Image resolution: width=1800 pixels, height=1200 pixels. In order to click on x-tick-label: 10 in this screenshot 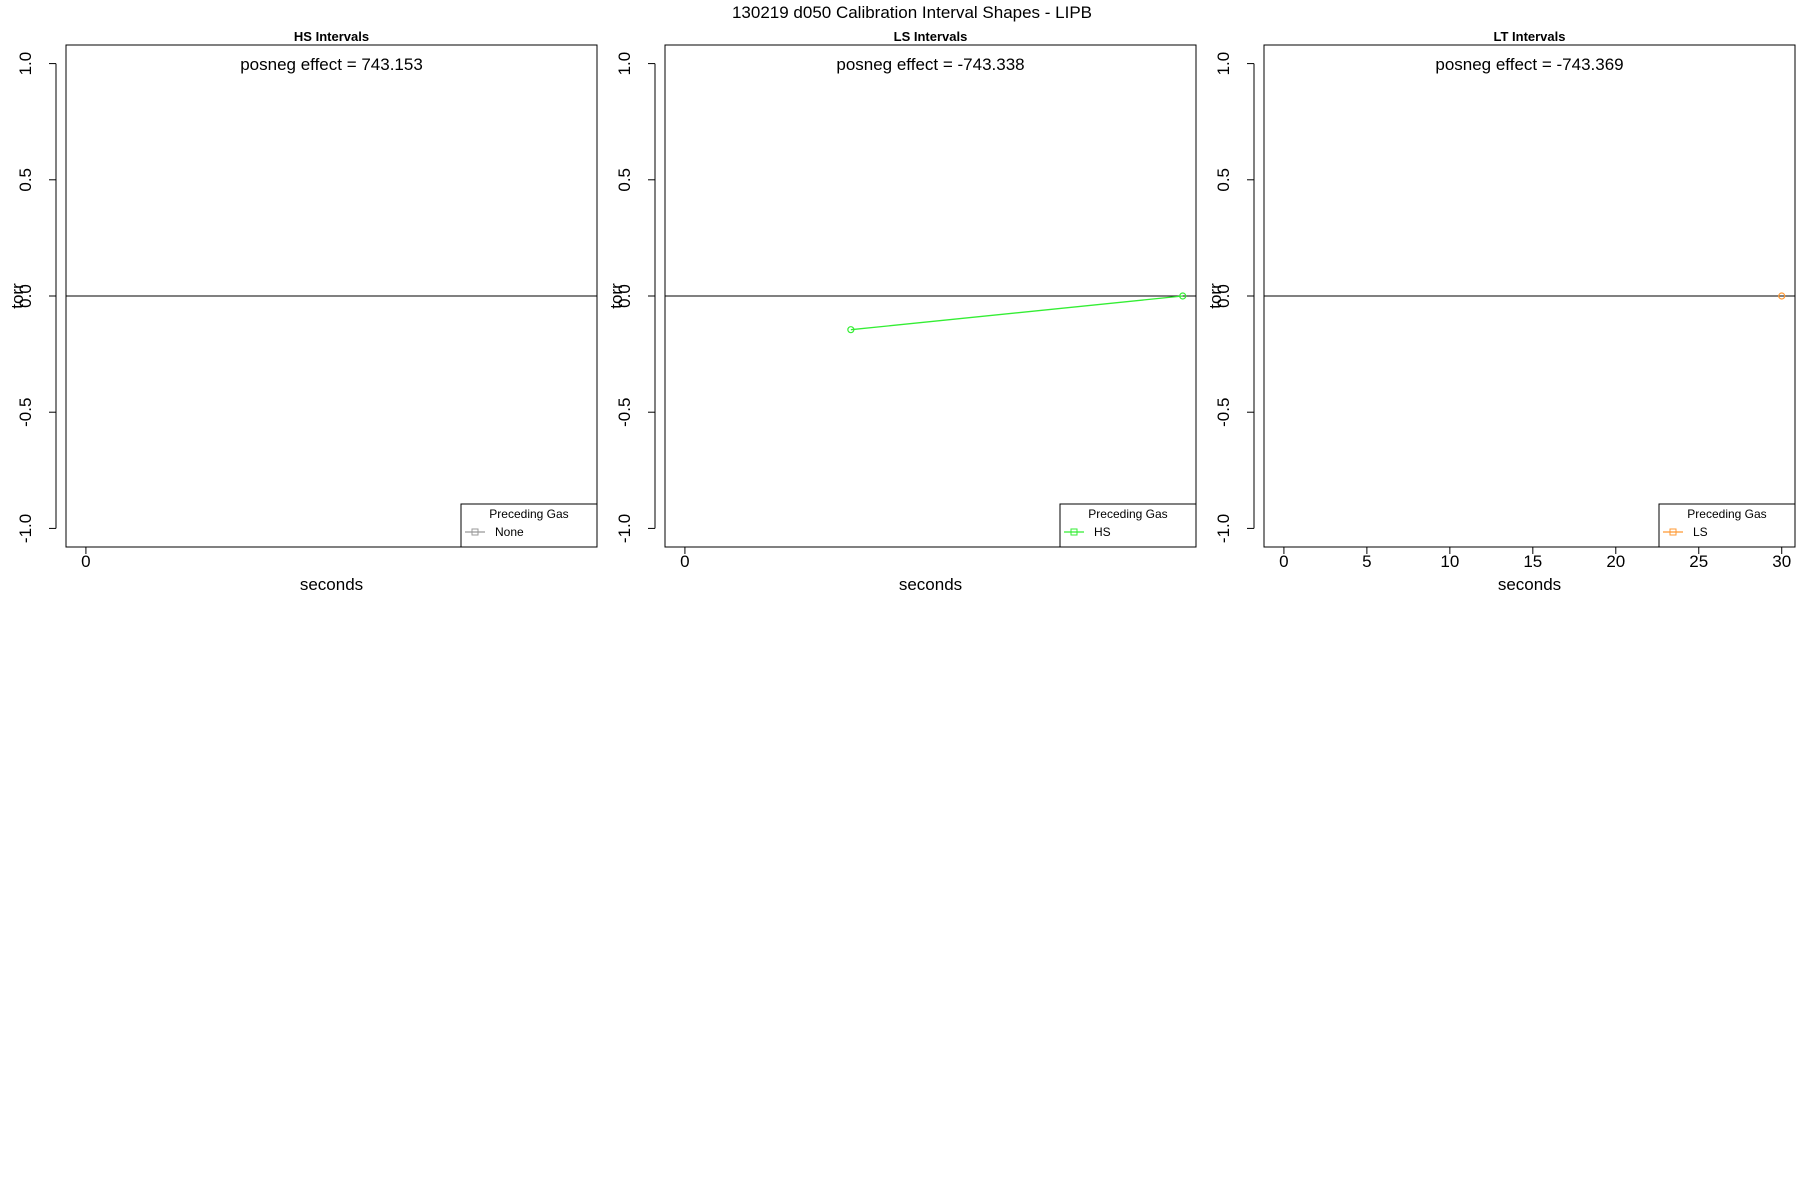, I will do `click(1449, 561)`.